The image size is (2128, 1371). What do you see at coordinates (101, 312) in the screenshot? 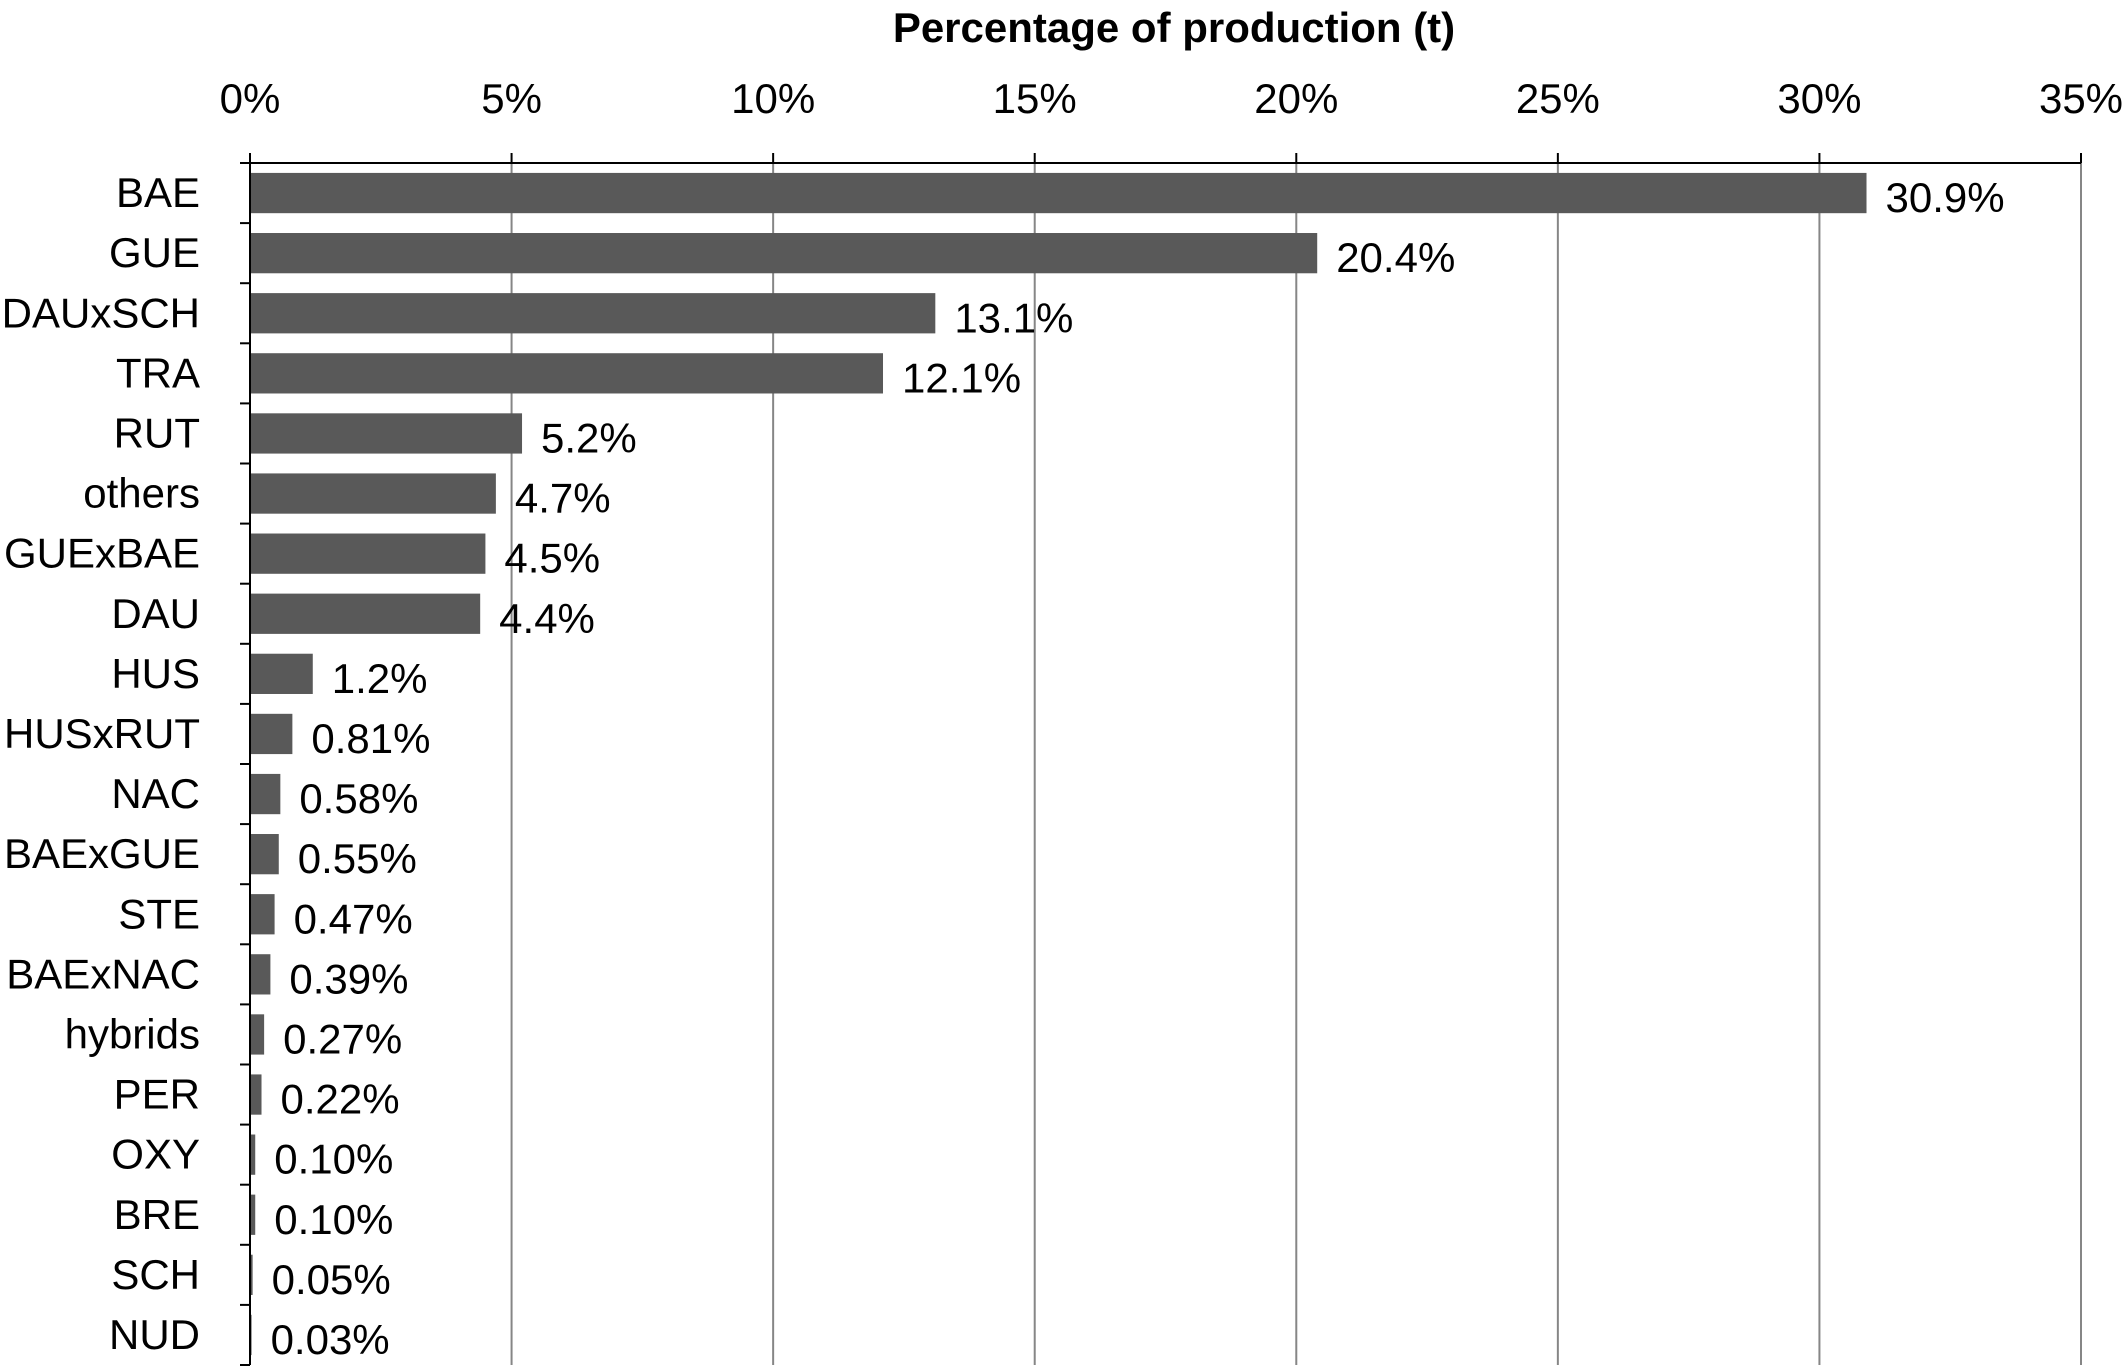
I see `category-label: DAUxSCH` at bounding box center [101, 312].